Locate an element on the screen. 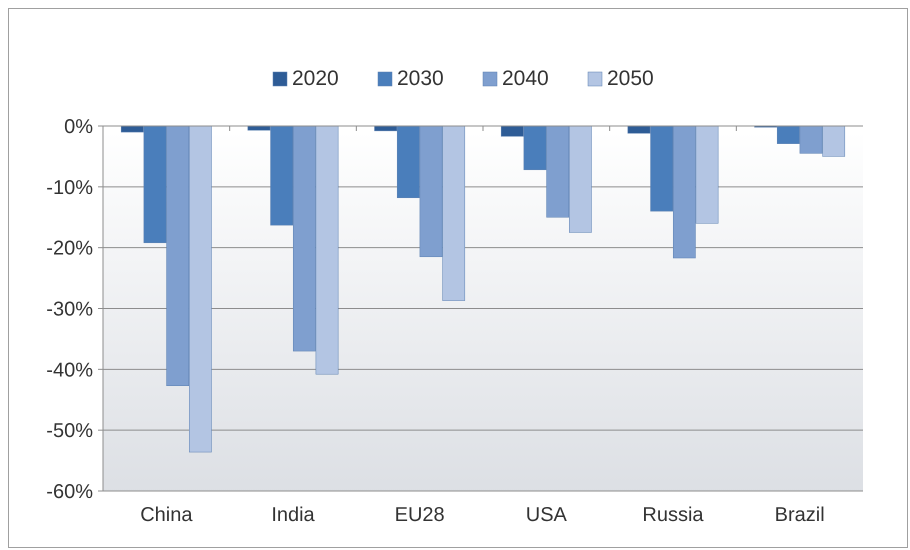 Image resolution: width=910 pixels, height=550 pixels. x-tick-label: USA is located at coordinates (547, 515).